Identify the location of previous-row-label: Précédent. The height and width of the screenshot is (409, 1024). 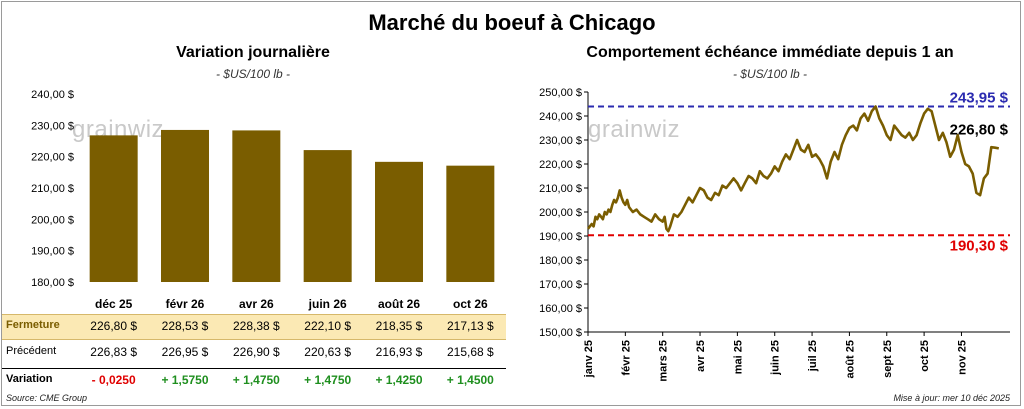
(31, 351).